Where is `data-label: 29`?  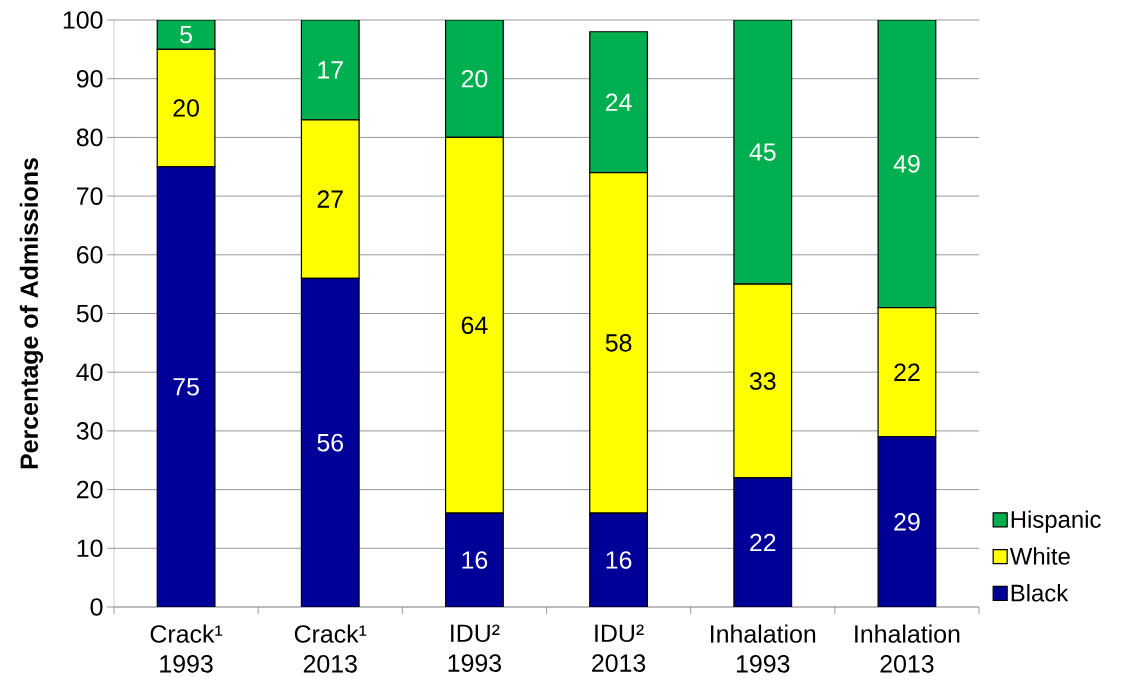 data-label: 29 is located at coordinates (907, 522).